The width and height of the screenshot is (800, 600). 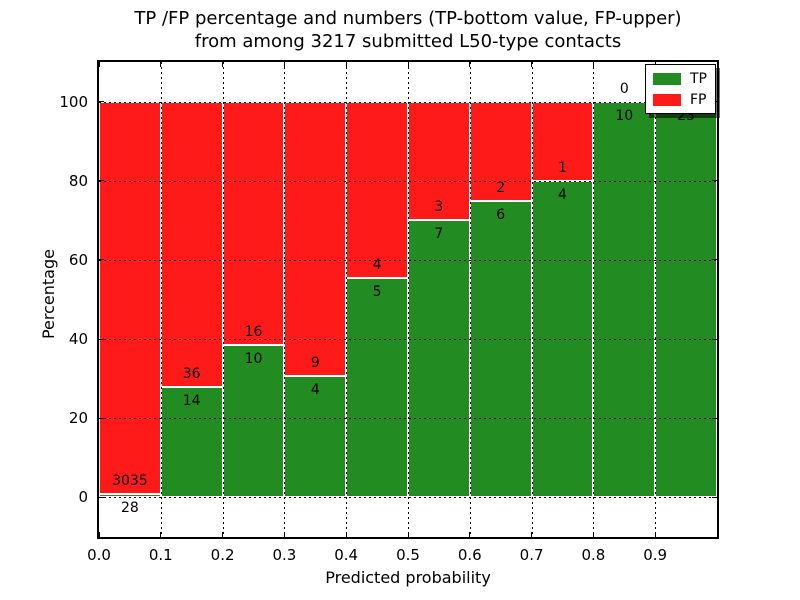 I want to click on x-tick-label: 0.9, so click(x=655, y=555).